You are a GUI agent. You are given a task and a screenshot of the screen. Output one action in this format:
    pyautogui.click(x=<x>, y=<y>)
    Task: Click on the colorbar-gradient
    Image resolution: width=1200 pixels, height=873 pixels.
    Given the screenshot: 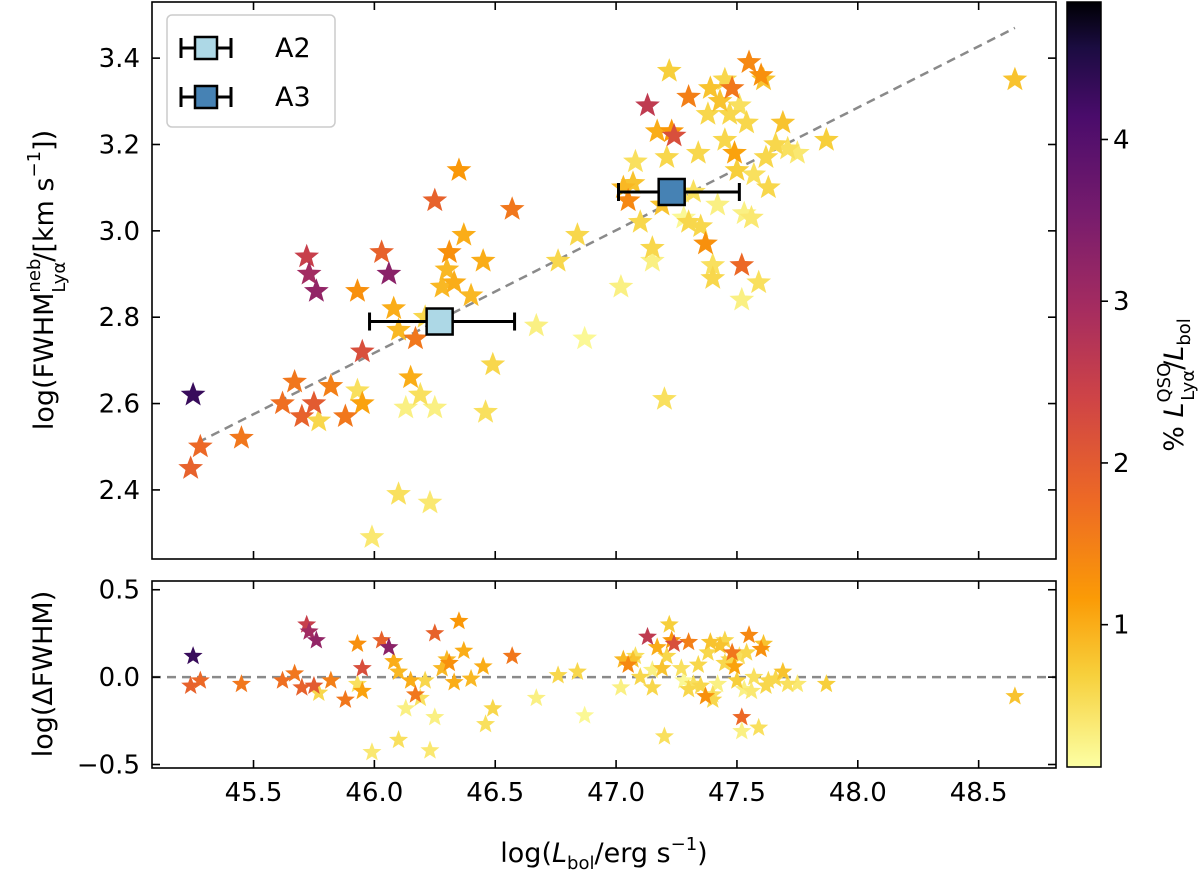 What is the action you would take?
    pyautogui.click(x=1084, y=384)
    